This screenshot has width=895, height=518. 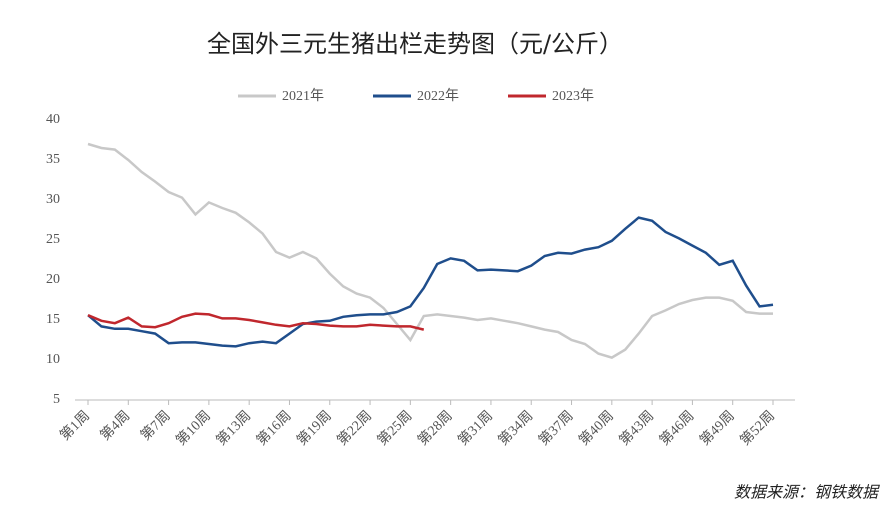 I want to click on y-tick-label: 10, so click(x=53, y=359).